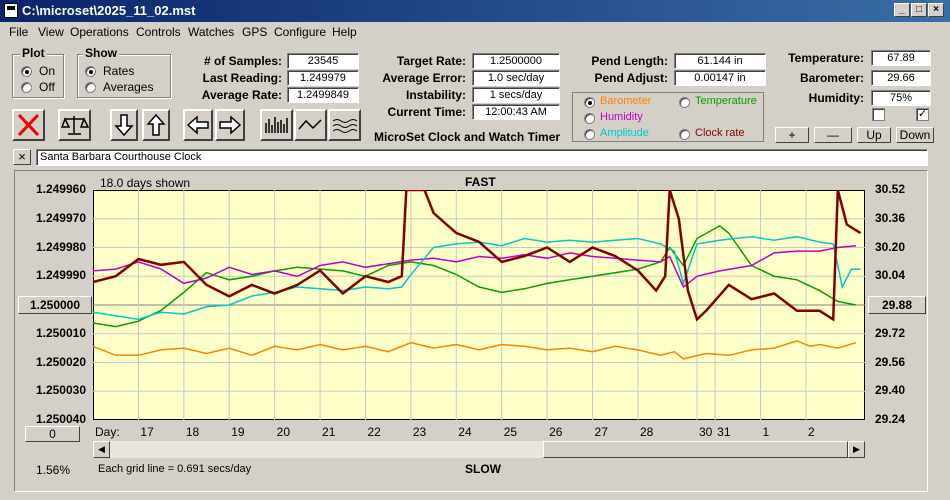 Image resolution: width=950 pixels, height=500 pixels. What do you see at coordinates (589, 118) in the screenshot?
I see `aux-humidity-radio` at bounding box center [589, 118].